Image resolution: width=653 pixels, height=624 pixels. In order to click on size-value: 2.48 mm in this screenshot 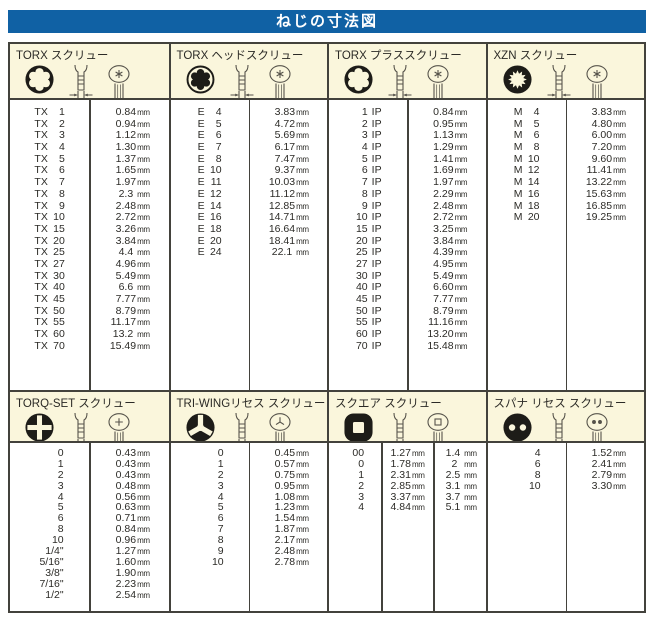, I will do `click(446, 206)`.